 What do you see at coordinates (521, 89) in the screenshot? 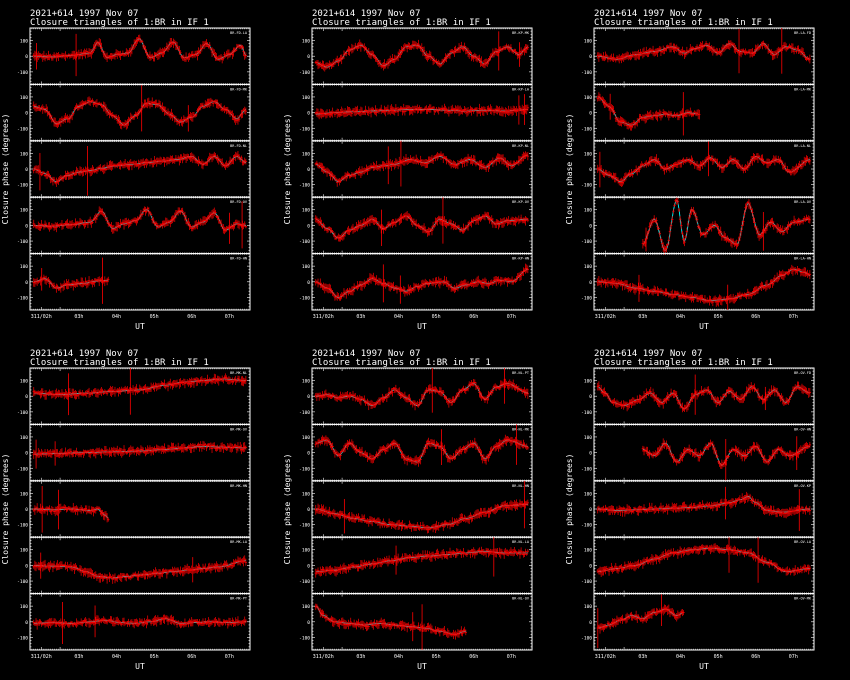
I see `triangle-label: BR-KP-LA` at bounding box center [521, 89].